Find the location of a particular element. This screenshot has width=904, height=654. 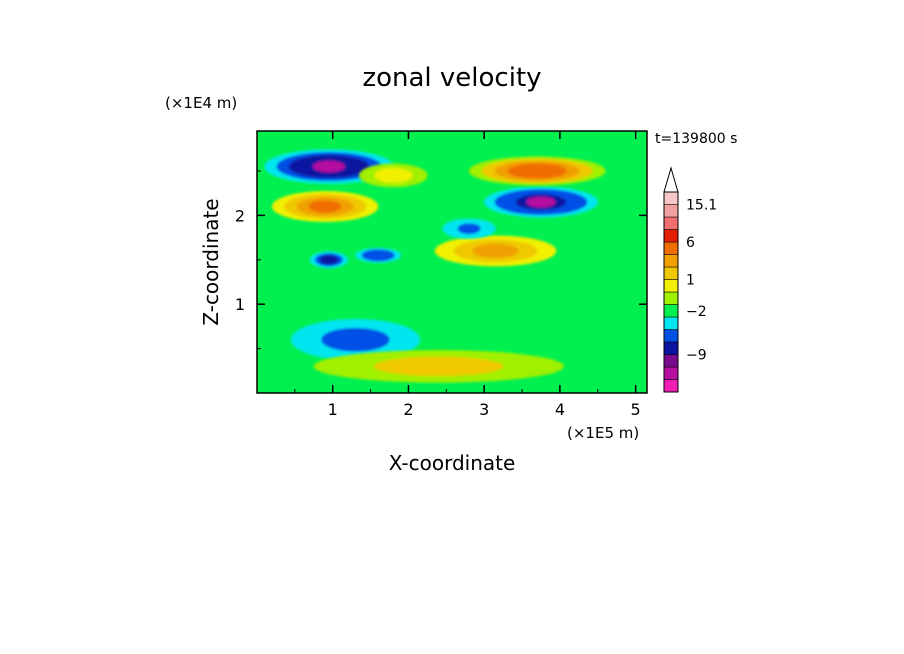

y-unit-label: (×1E4 m) is located at coordinates (201, 103).